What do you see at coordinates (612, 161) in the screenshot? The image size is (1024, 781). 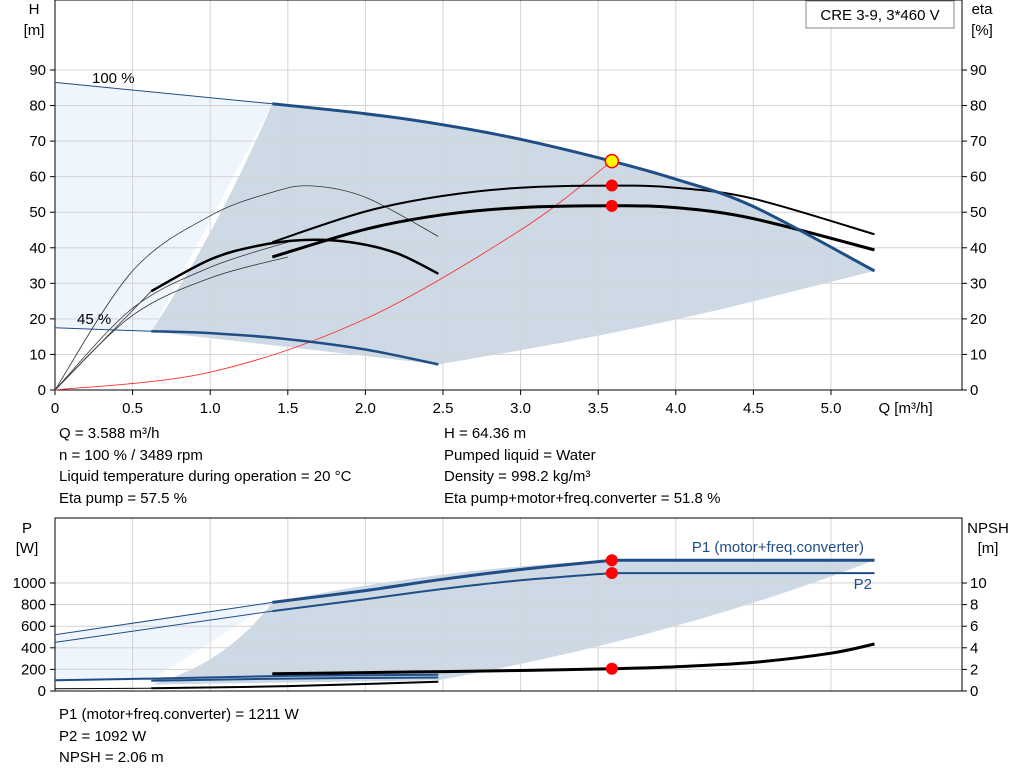 I see `duty-point-head` at bounding box center [612, 161].